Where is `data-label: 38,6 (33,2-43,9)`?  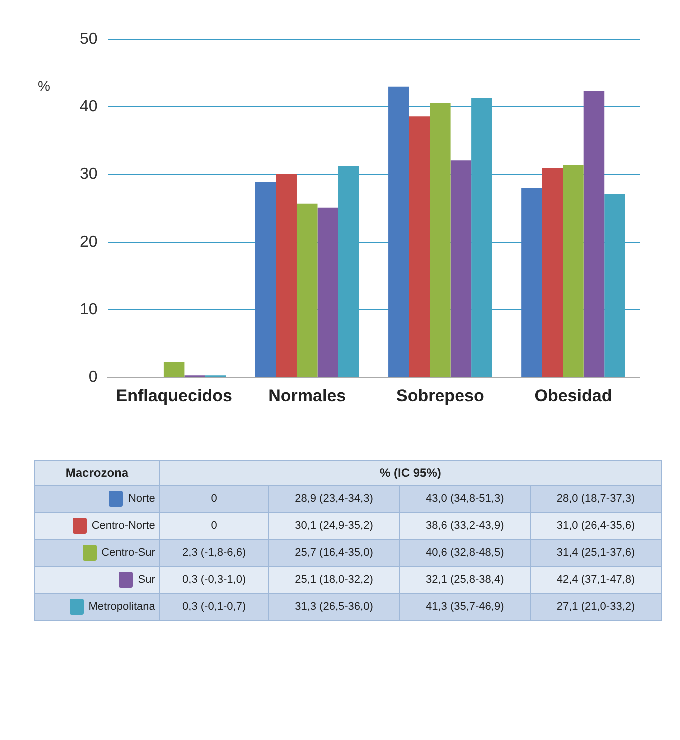
data-label: 38,6 (33,2-43,9) is located at coordinates (465, 526).